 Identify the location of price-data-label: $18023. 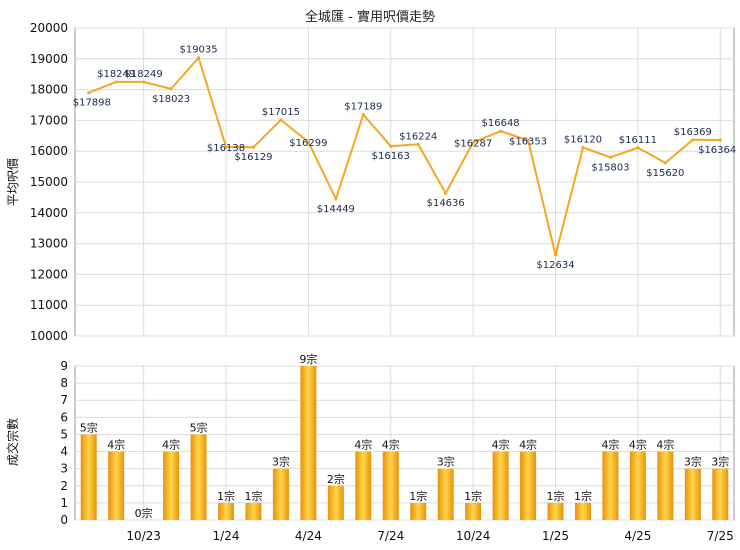
(171, 99).